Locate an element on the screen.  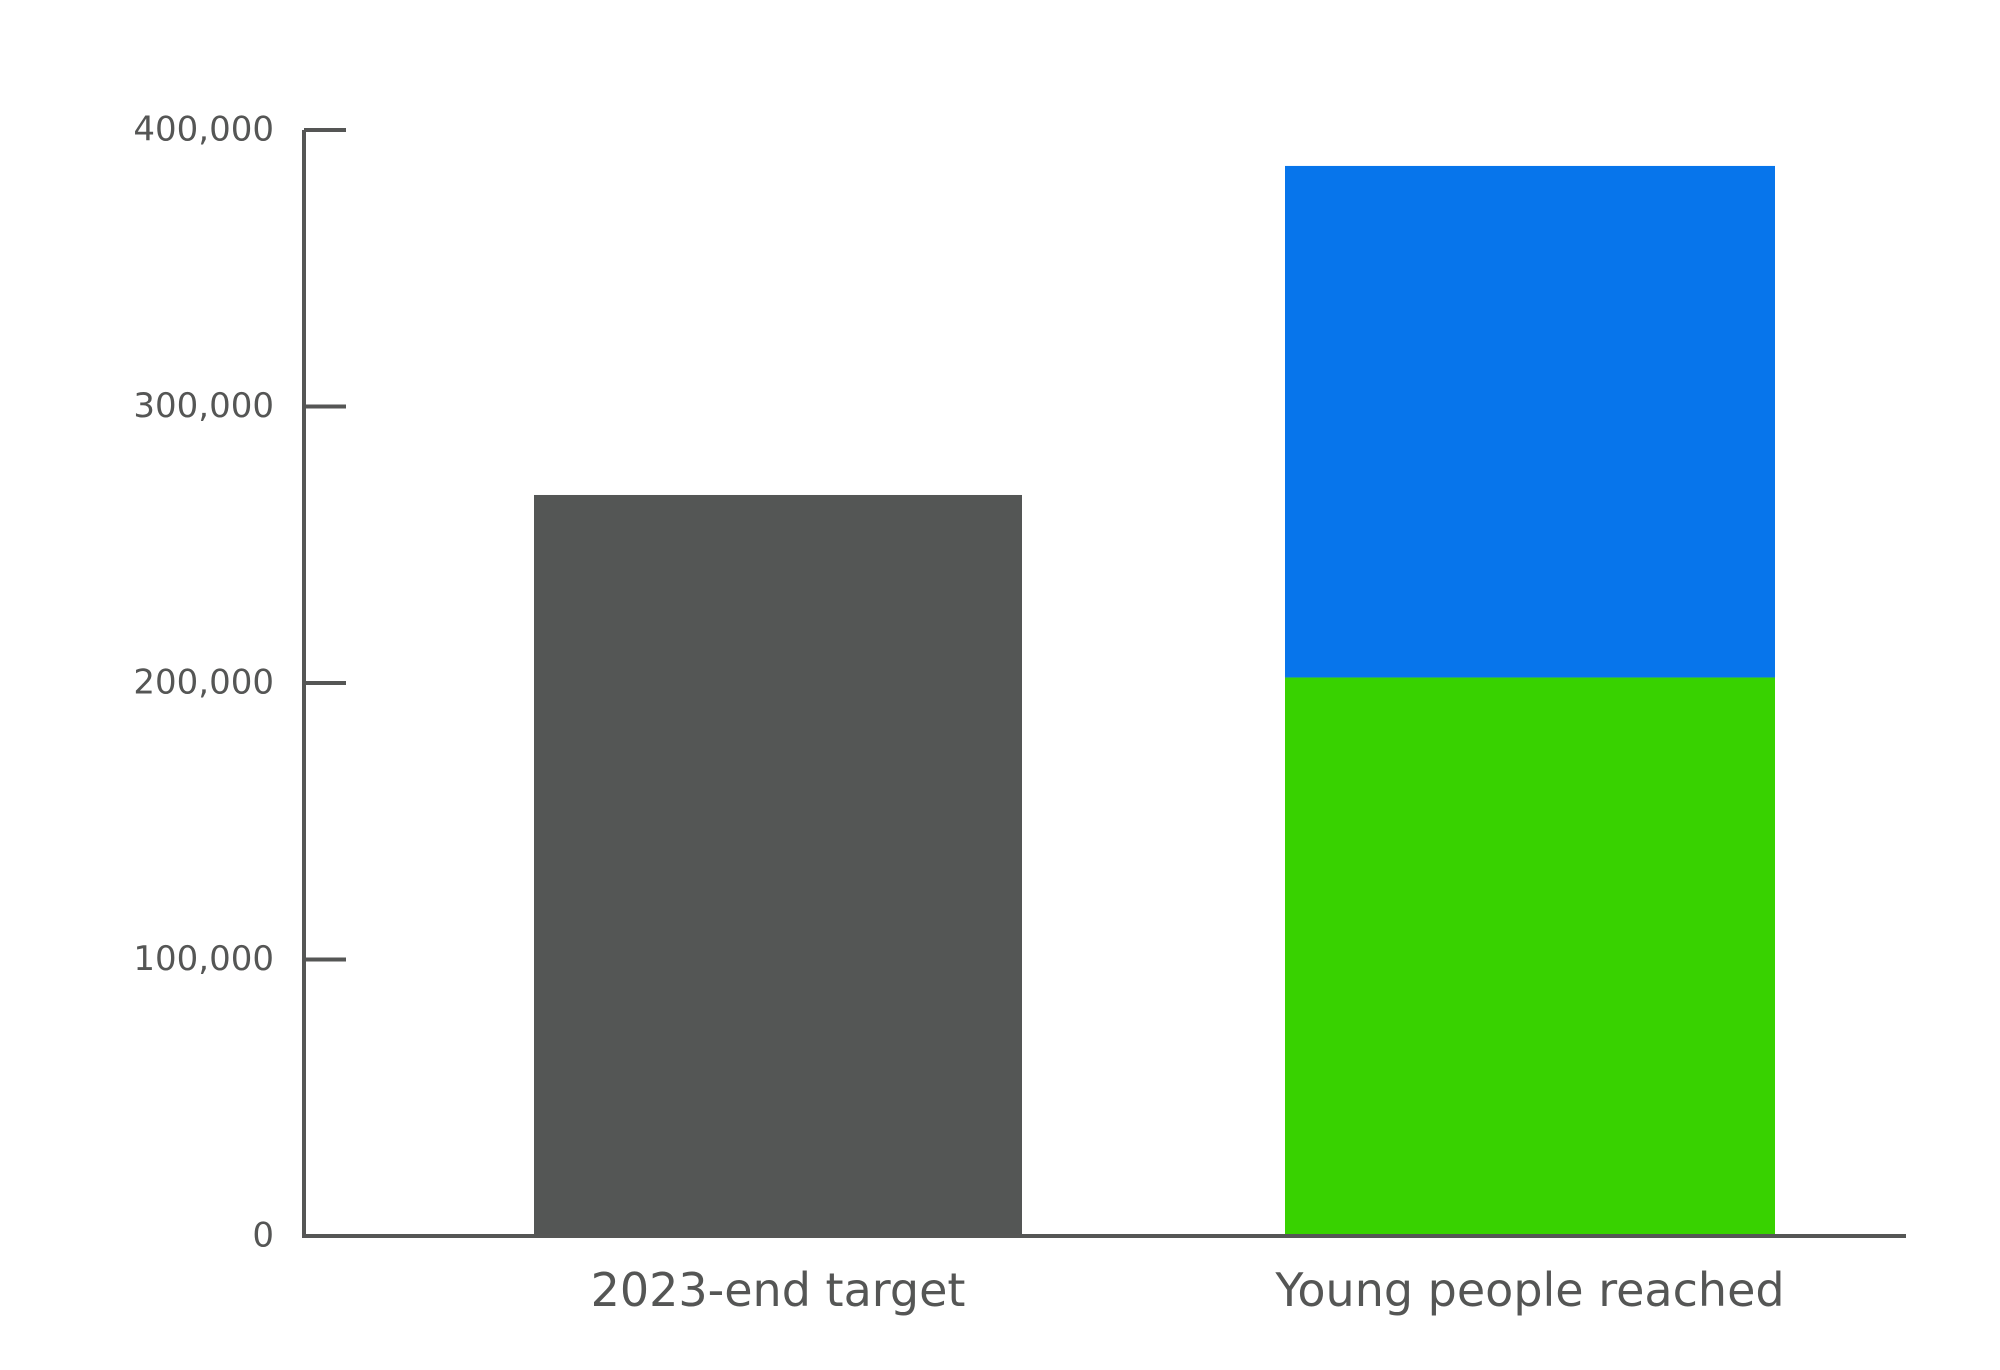
y-tick-label: 300,000 is located at coordinates (203, 406).